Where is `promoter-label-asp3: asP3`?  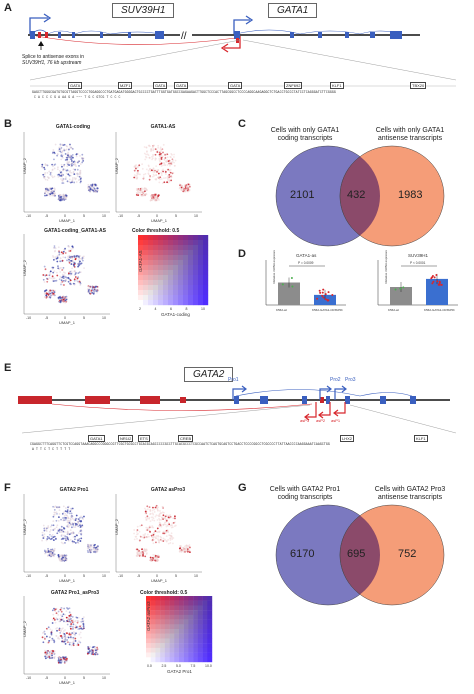 promoter-label-asp3: asP3 is located at coordinates (305, 420).